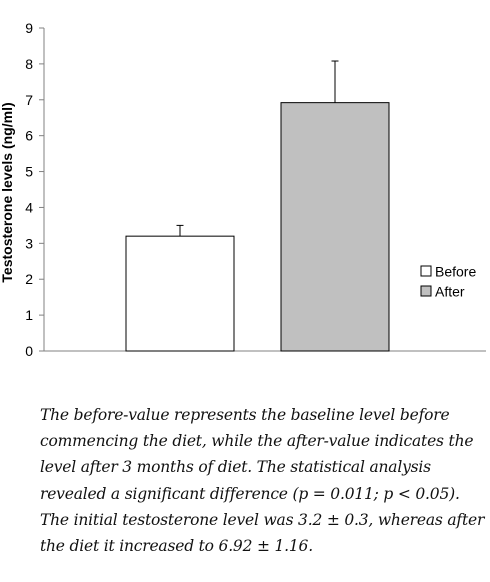 The height and width of the screenshot is (582, 490). Describe the element at coordinates (29, 64) in the screenshot. I see `y-tick-label: 8` at that location.